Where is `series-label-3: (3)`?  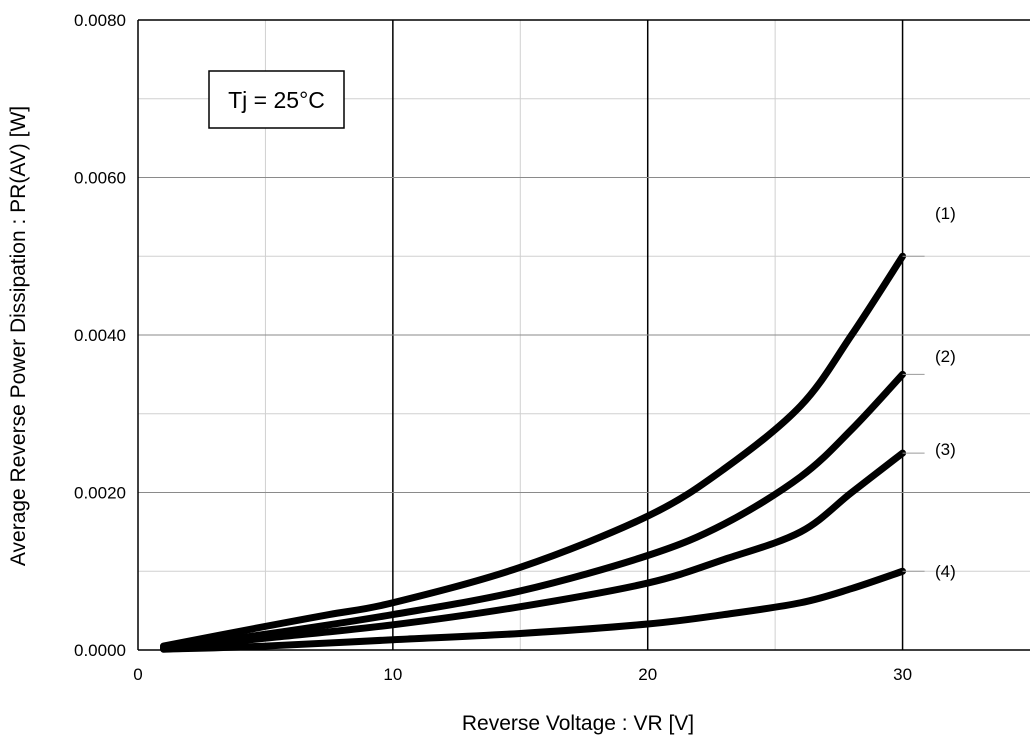
series-label-3: (3) is located at coordinates (945, 449).